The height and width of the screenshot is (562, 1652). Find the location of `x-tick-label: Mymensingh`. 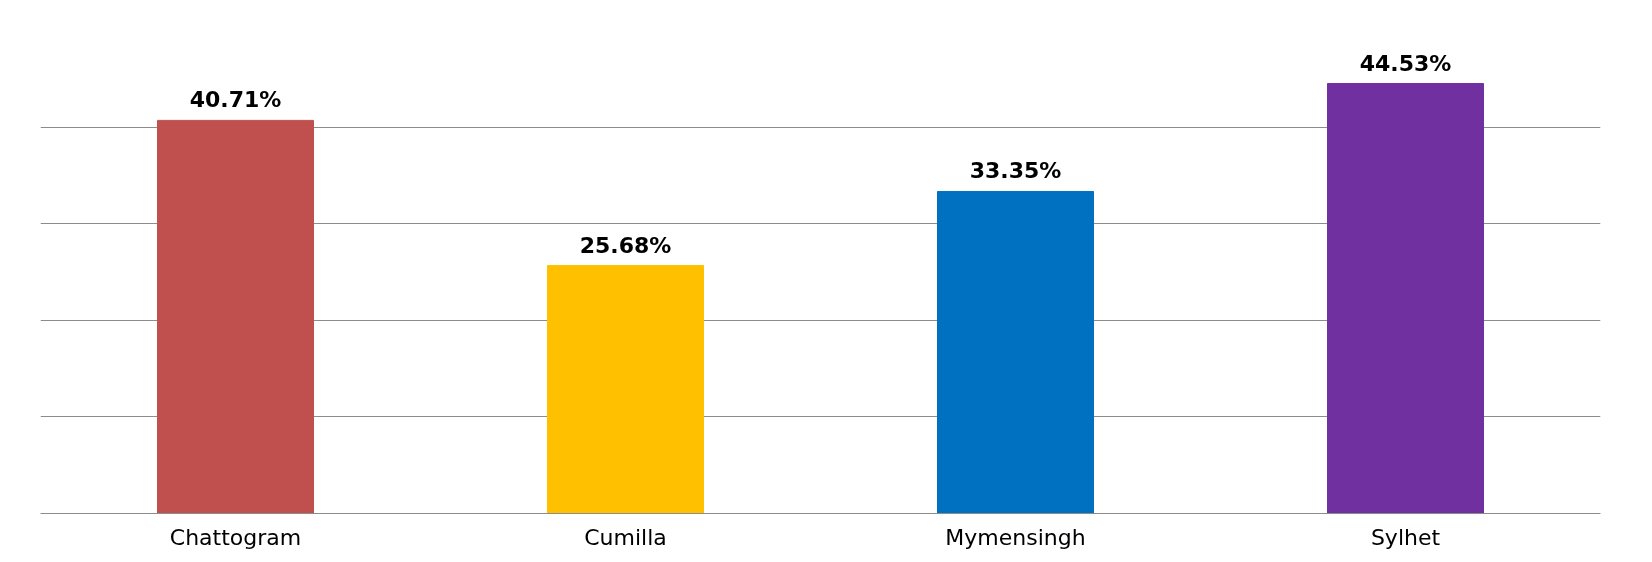

x-tick-label: Mymensingh is located at coordinates (1015, 537).